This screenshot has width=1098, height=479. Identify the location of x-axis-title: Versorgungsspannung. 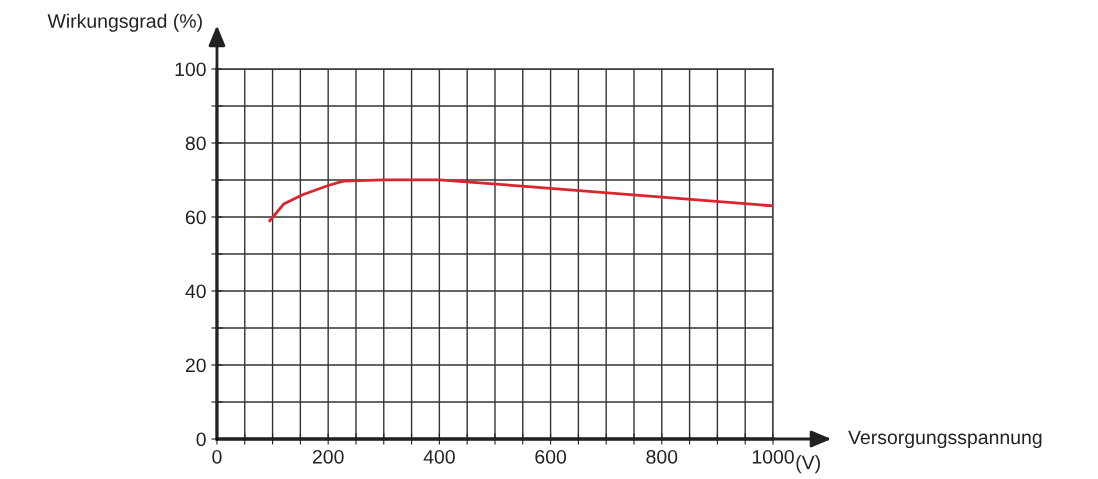
(945, 439).